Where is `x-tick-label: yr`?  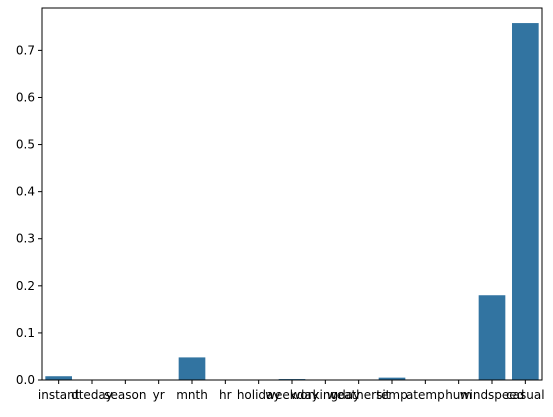
x-tick-label: yr is located at coordinates (159, 395).